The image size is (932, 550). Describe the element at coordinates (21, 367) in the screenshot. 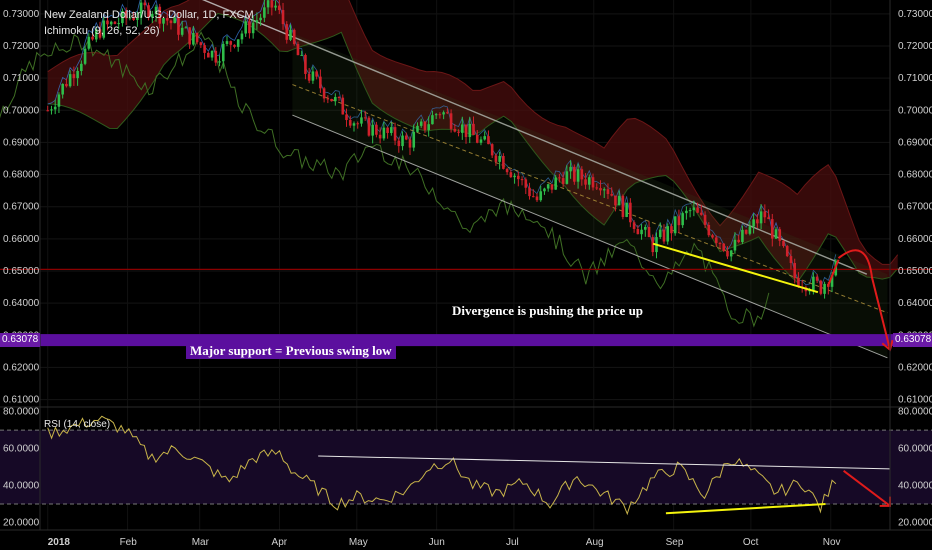

I see `price-tick-left: 0.62000` at that location.